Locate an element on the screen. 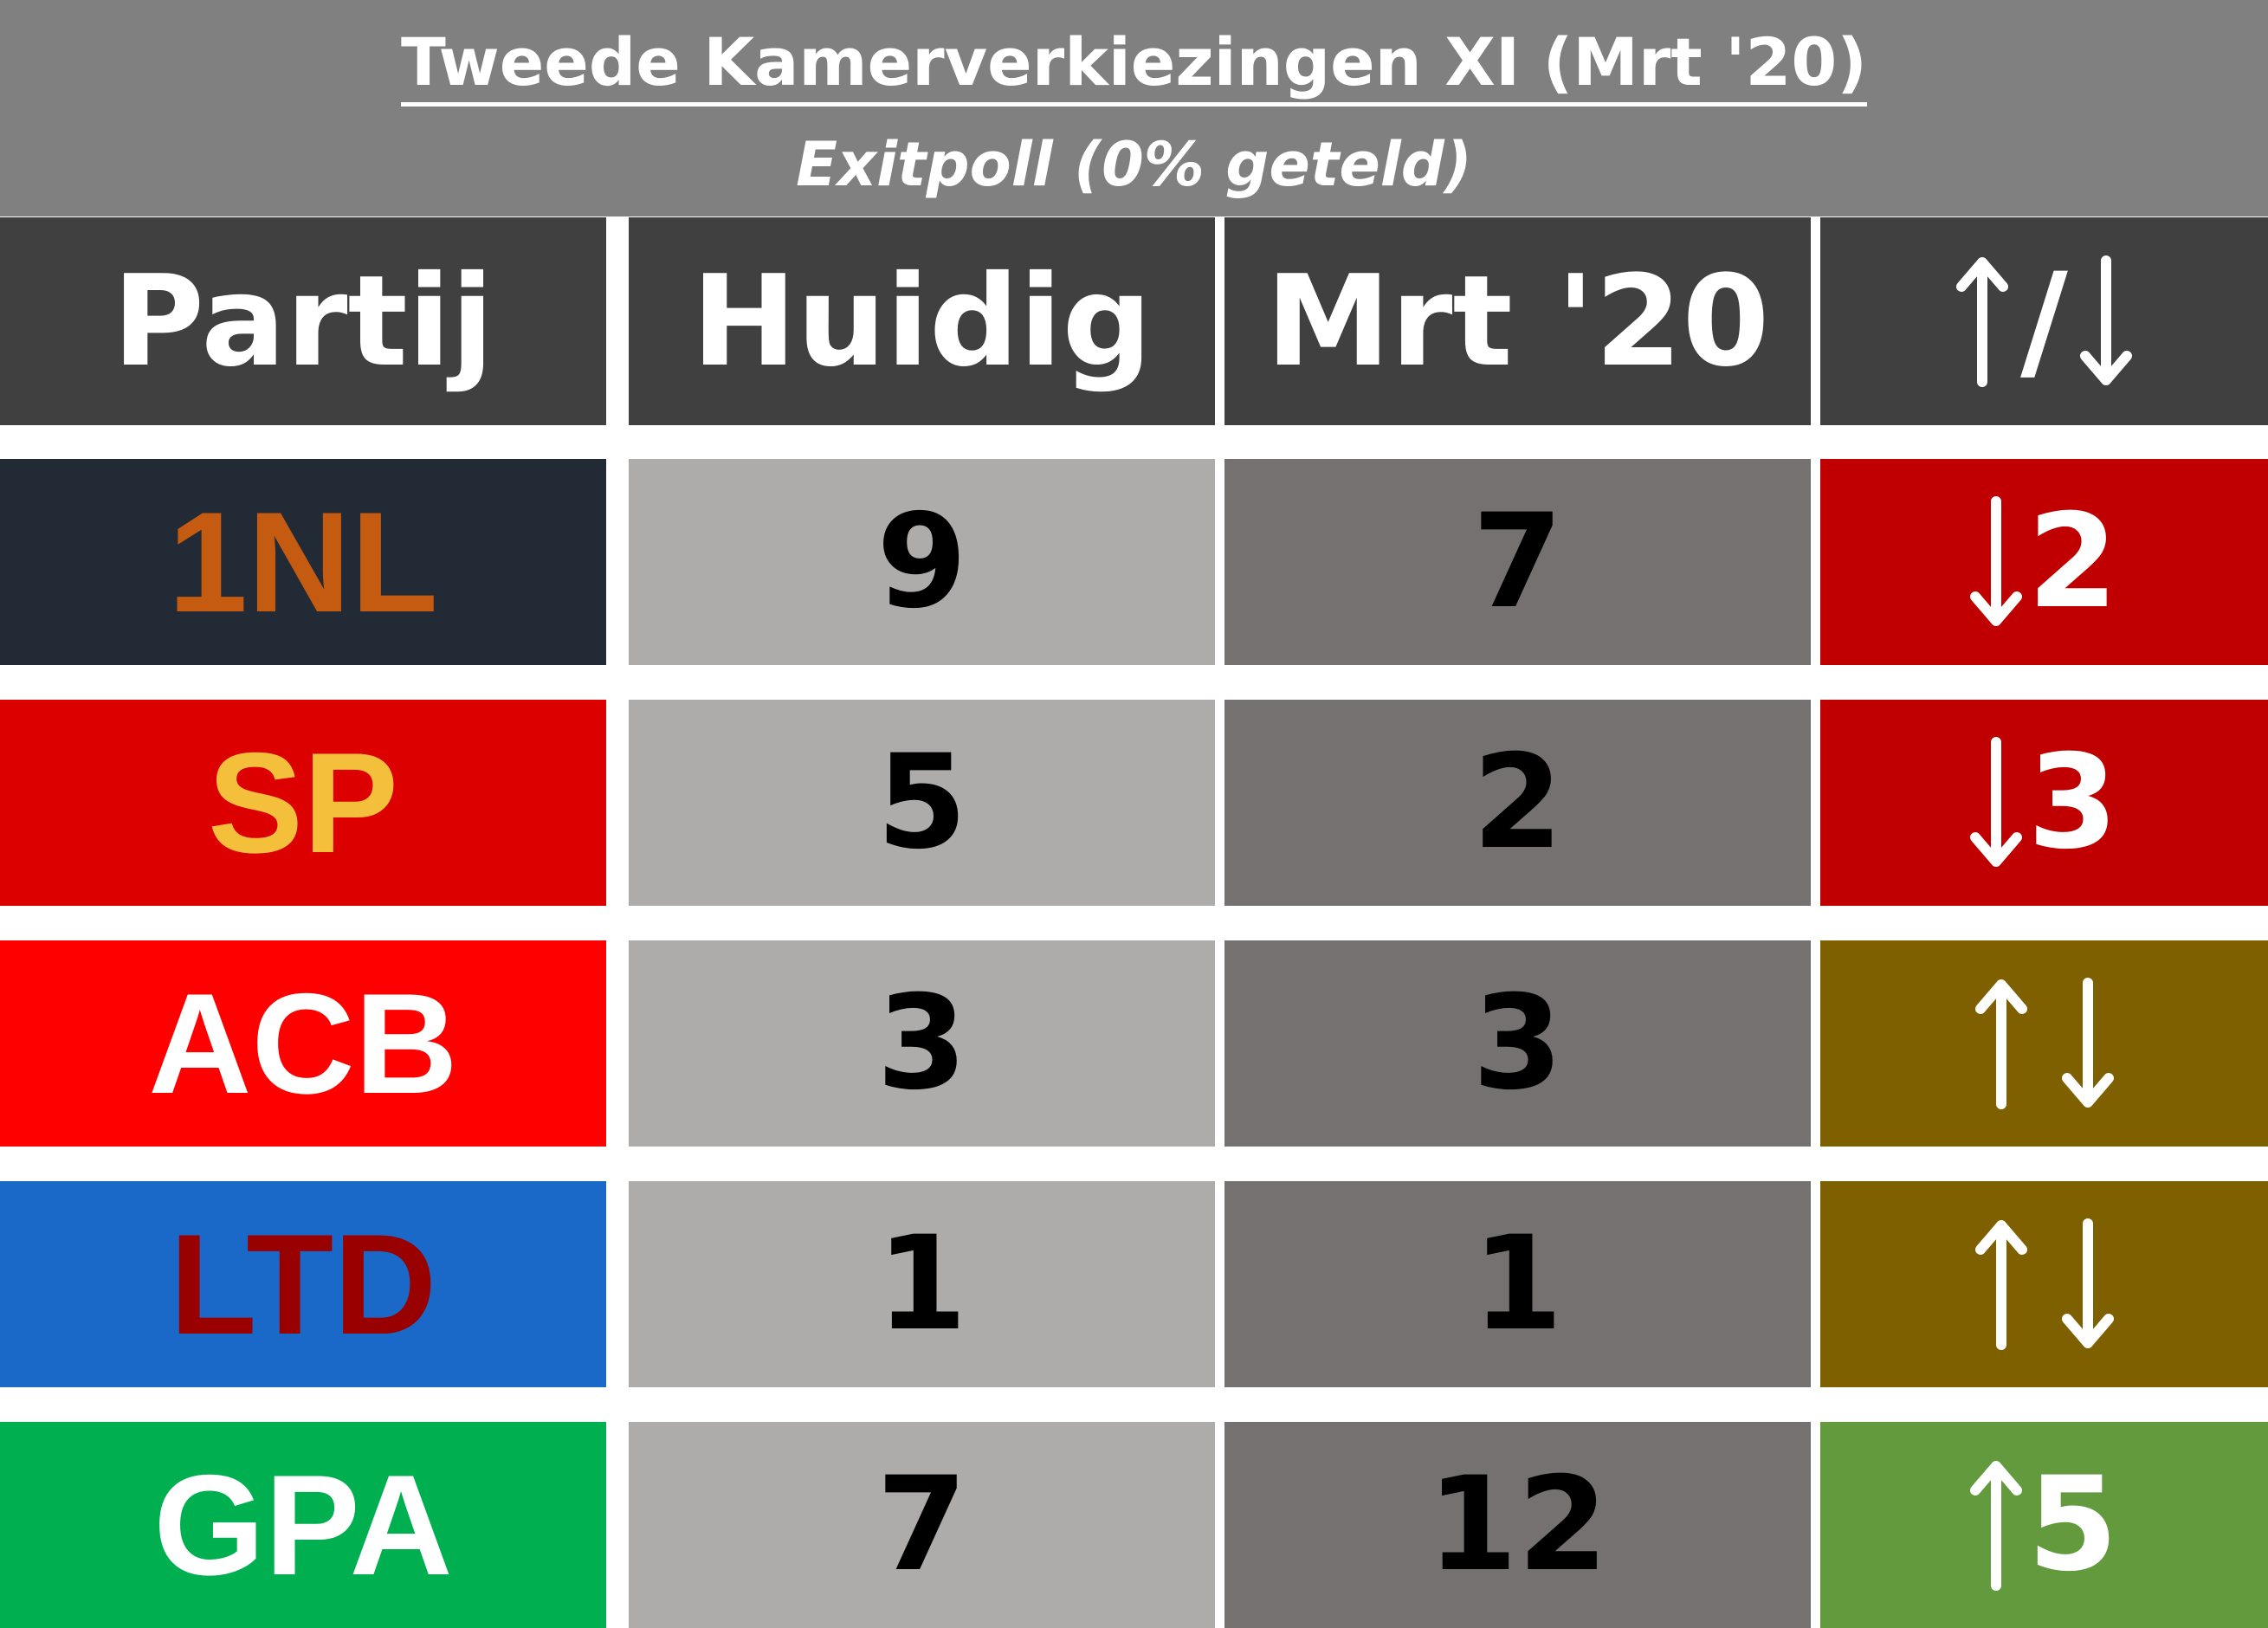 This screenshot has height=1628, width=2268. header-current: Huidig is located at coordinates (922, 321).